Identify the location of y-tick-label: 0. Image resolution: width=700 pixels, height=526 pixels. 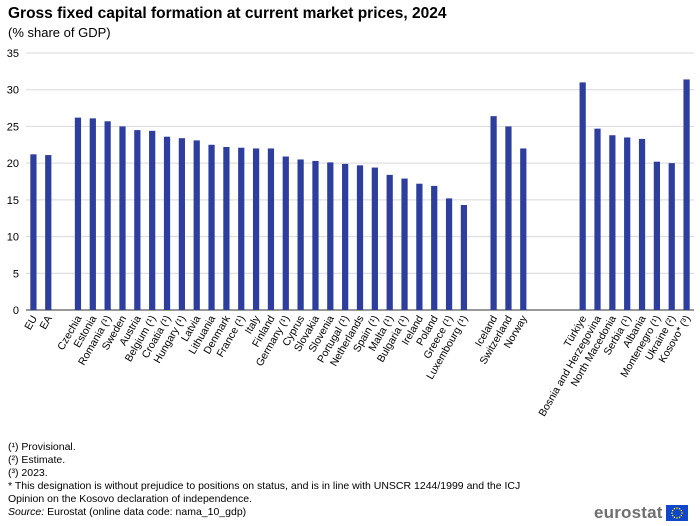
(16, 311).